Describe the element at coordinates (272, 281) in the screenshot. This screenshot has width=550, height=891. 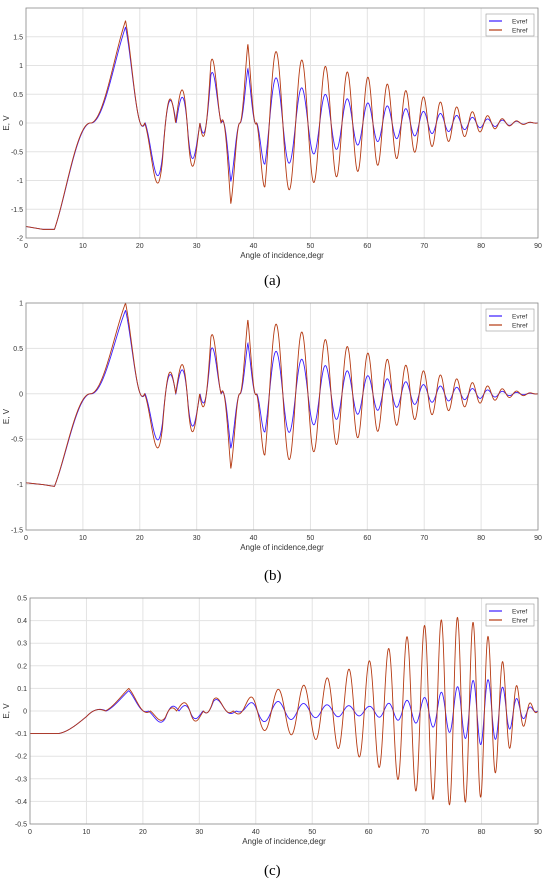
I see `panel-label-a: (a)` at that location.